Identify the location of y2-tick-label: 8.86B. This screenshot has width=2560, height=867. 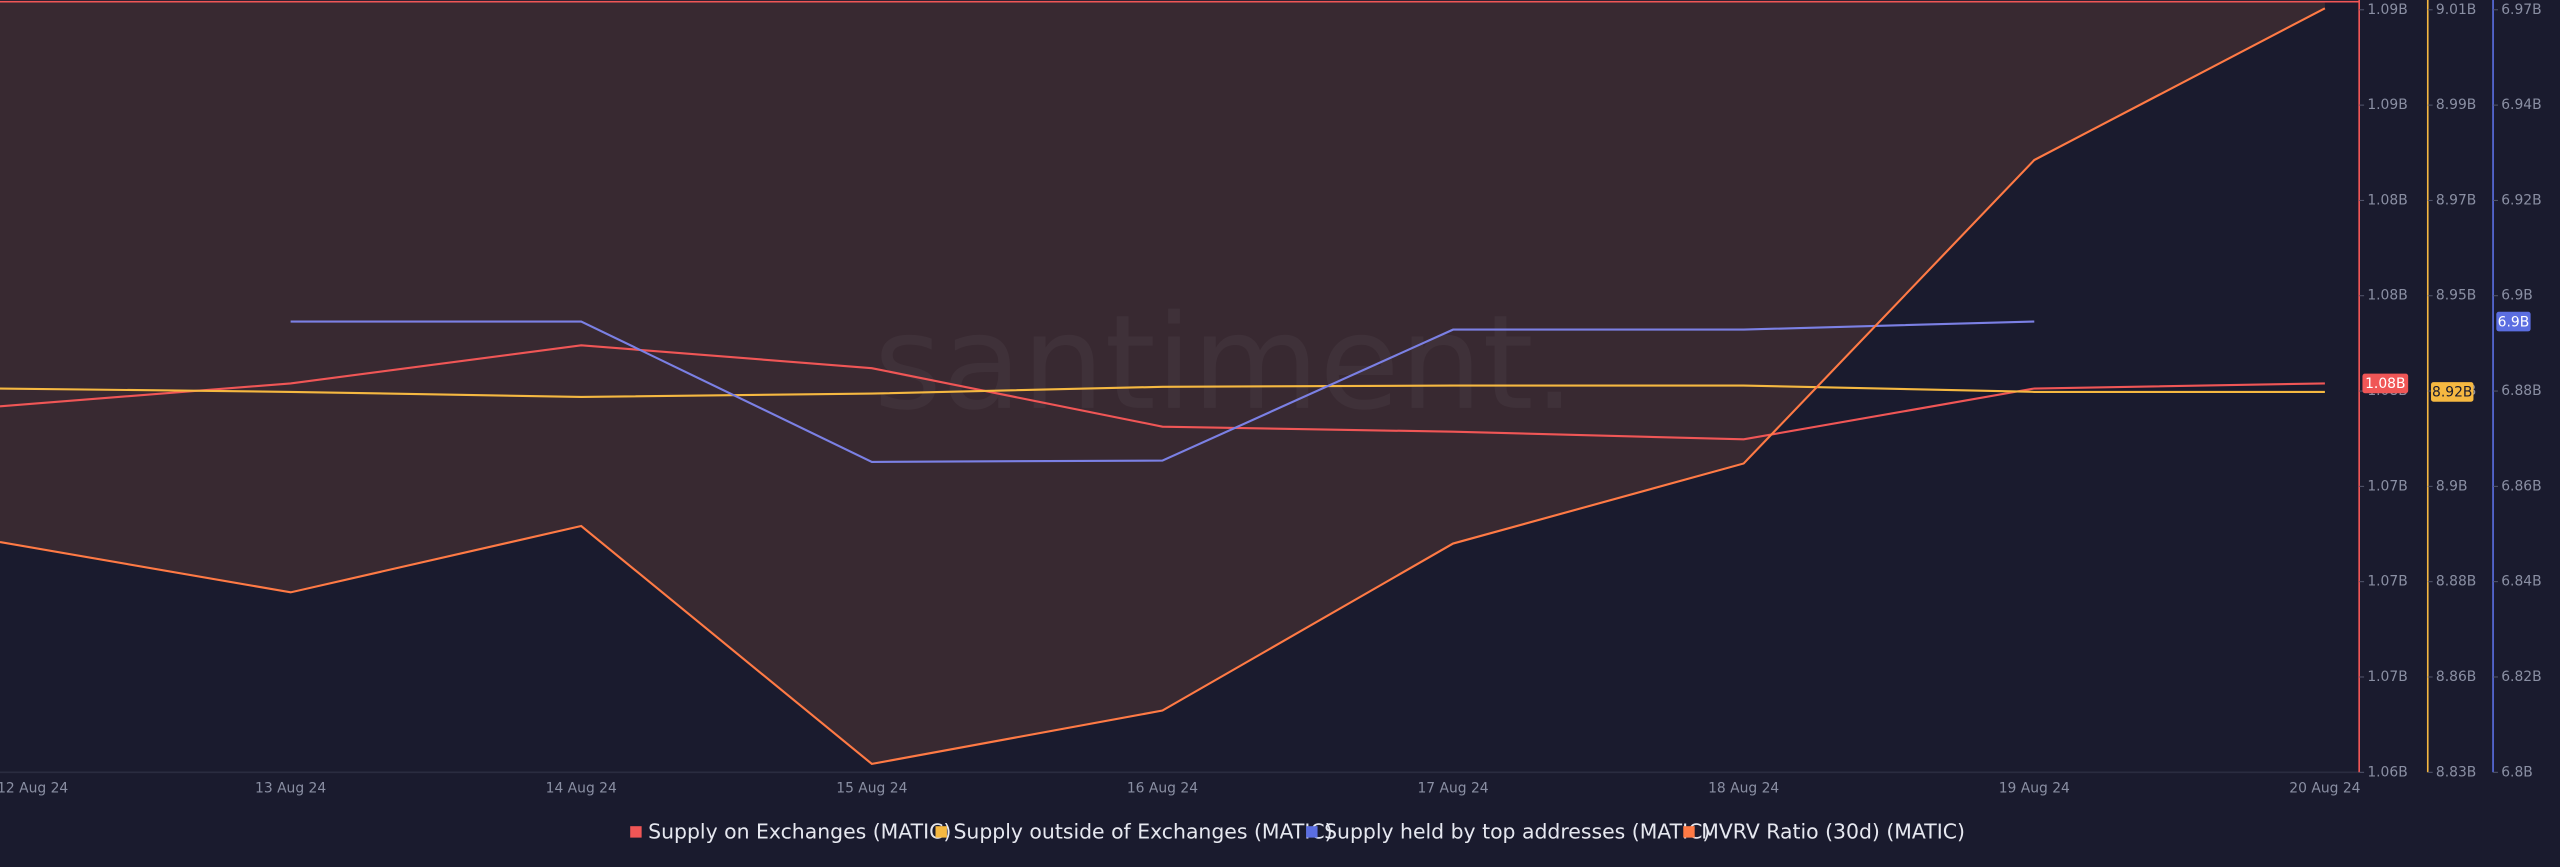
(2456, 677).